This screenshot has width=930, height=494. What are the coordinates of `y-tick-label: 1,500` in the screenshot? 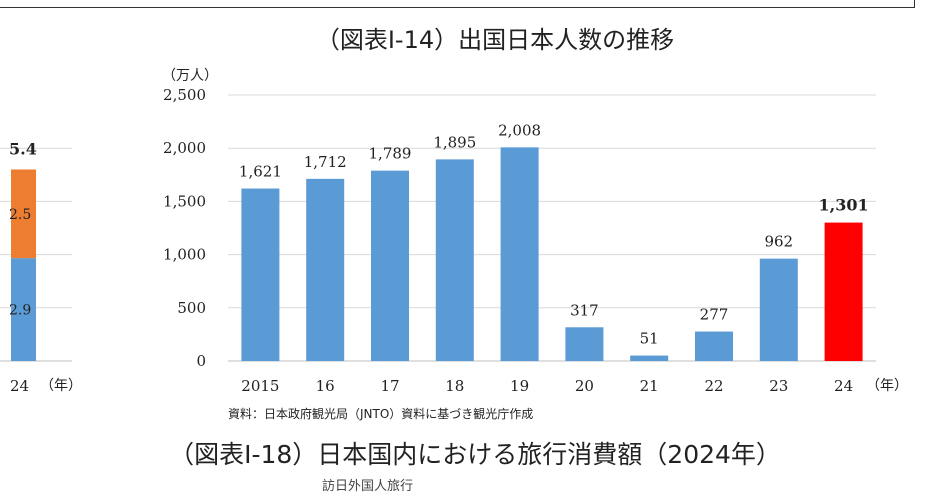 It's located at (184, 201).